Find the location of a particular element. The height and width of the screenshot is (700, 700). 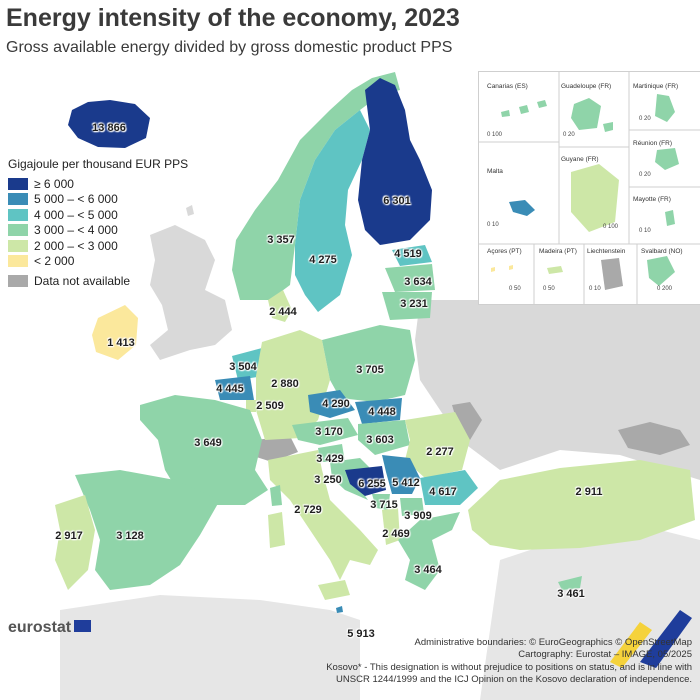

shetland is located at coordinates (190, 210).